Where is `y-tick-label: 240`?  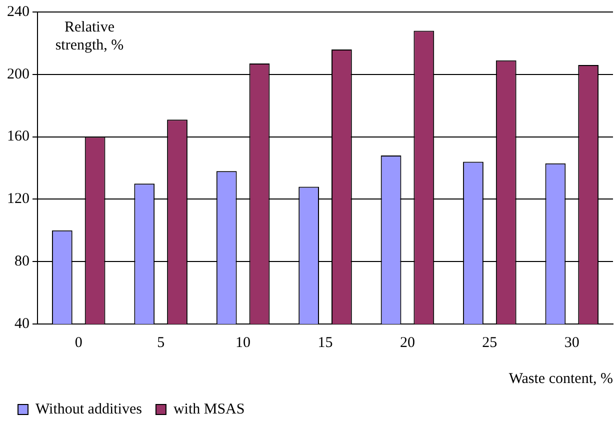 y-tick-label: 240 is located at coordinates (18, 12).